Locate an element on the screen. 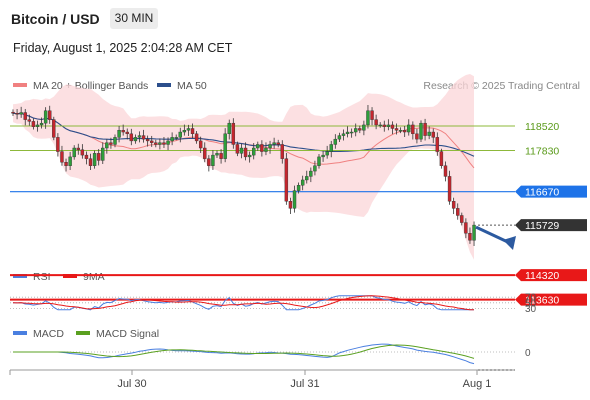 This screenshot has width=590, height=400. ma50-swatch is located at coordinates (164, 85).